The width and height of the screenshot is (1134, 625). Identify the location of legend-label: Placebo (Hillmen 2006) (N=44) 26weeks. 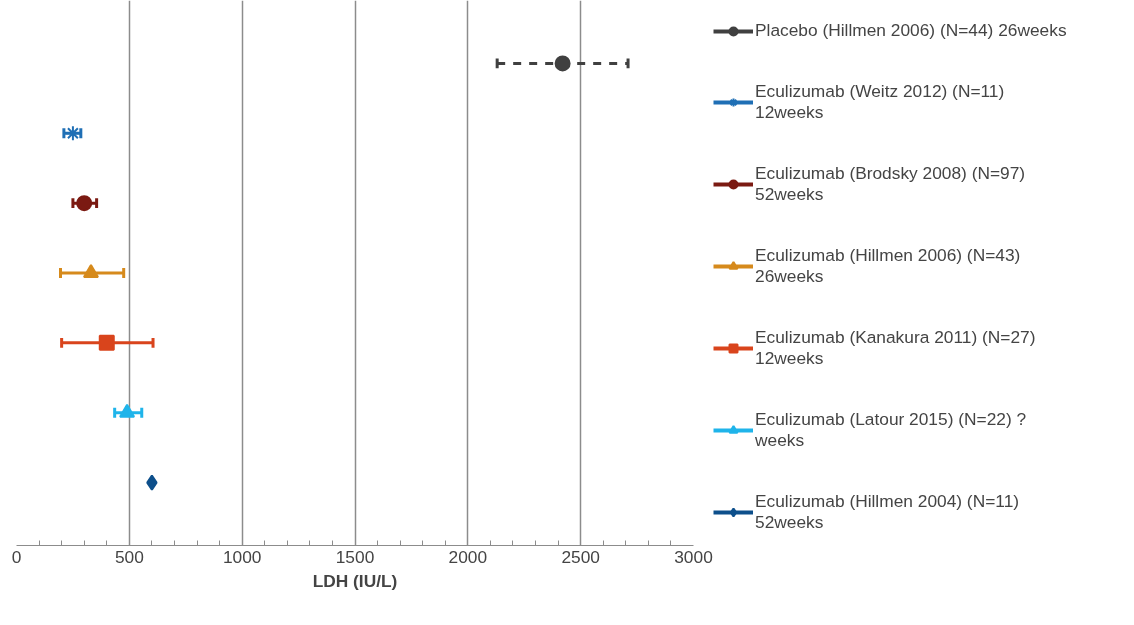
(911, 30).